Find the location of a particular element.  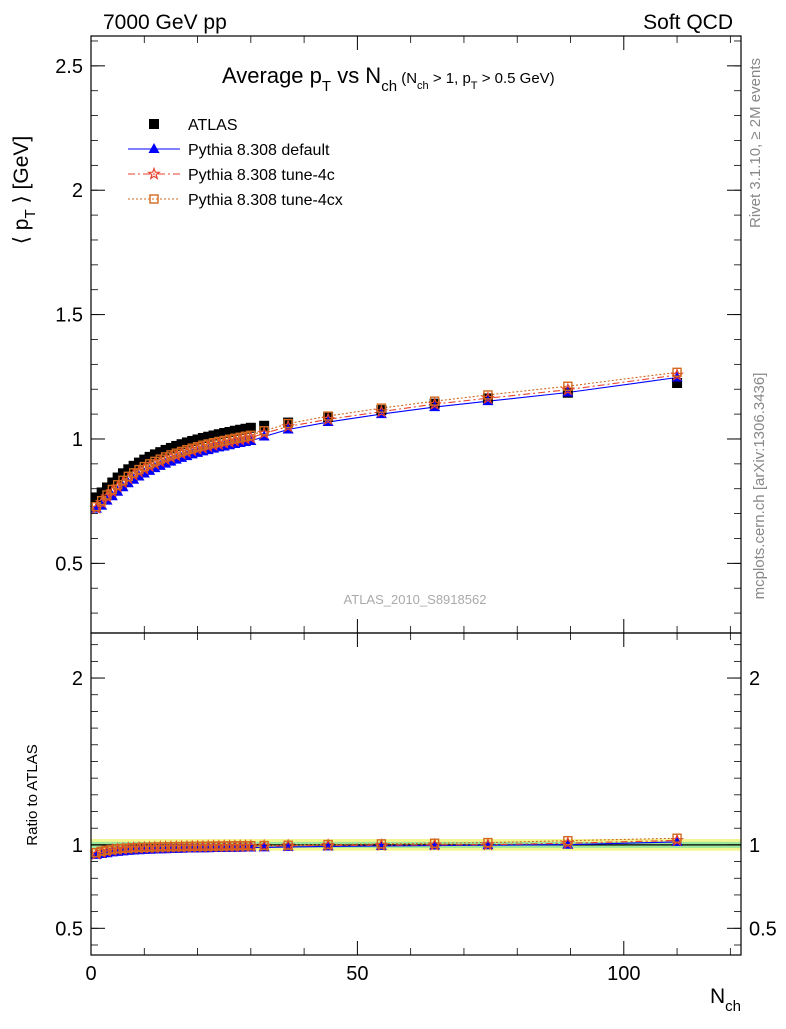

title-sub-t: T is located at coordinates (326, 86).